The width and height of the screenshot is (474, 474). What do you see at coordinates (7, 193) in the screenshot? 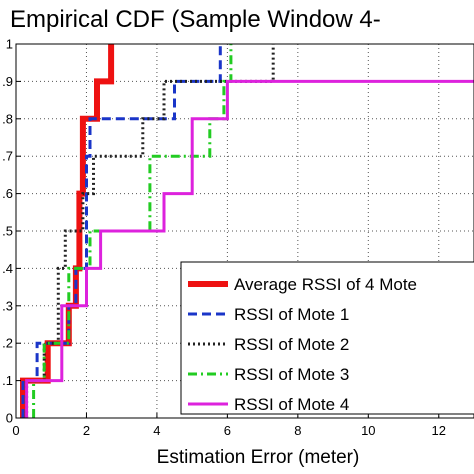
I see `y-tick-label: .6` at bounding box center [7, 193].